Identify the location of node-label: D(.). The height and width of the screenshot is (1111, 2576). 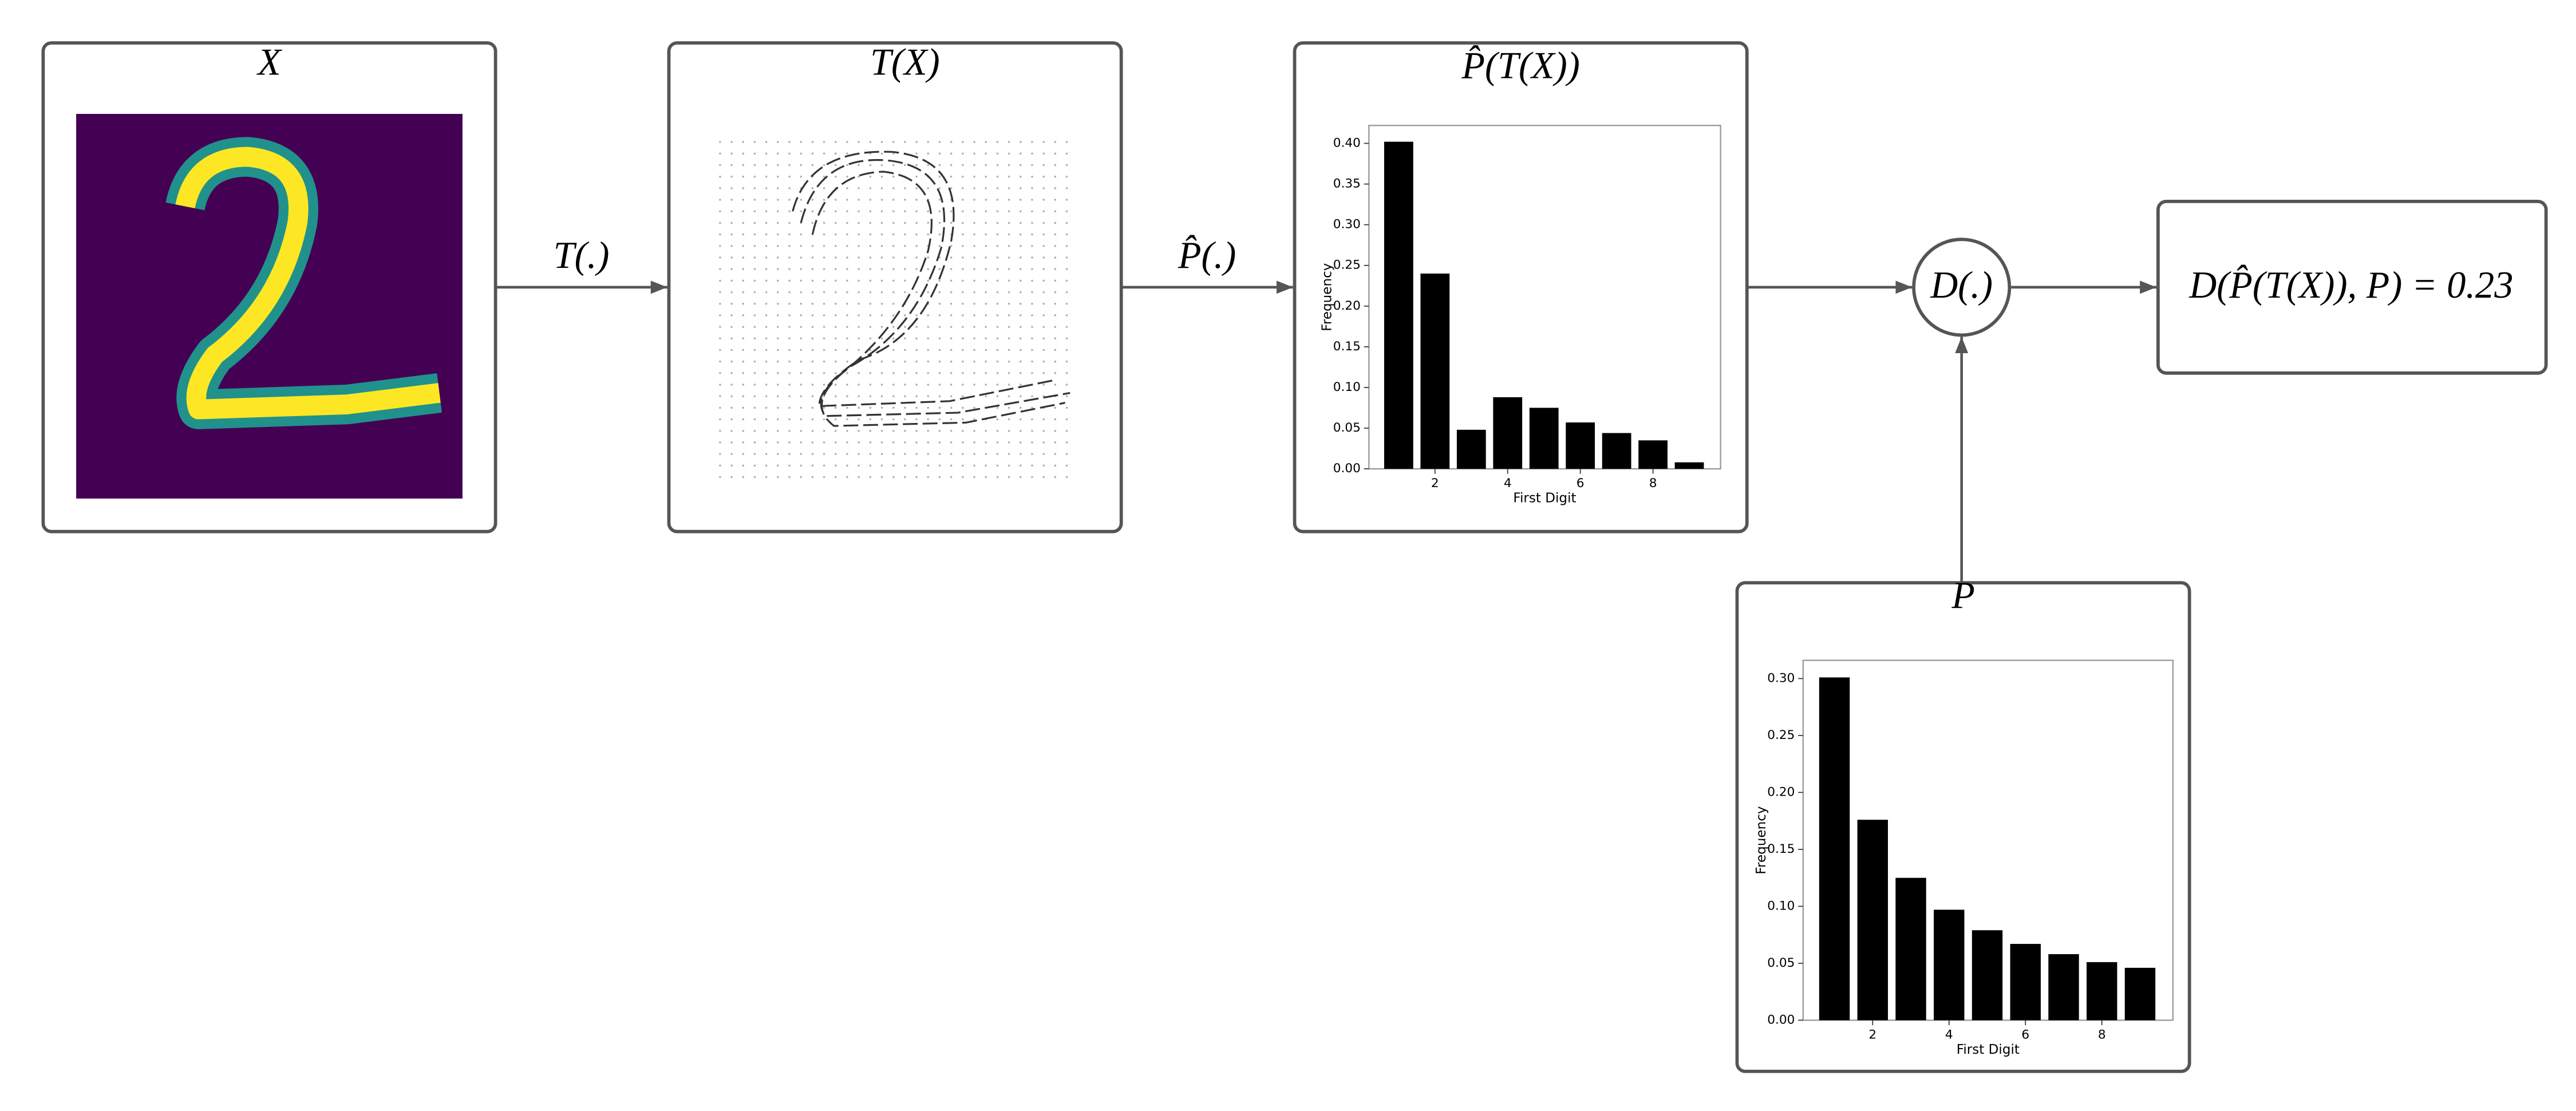
(1961, 285).